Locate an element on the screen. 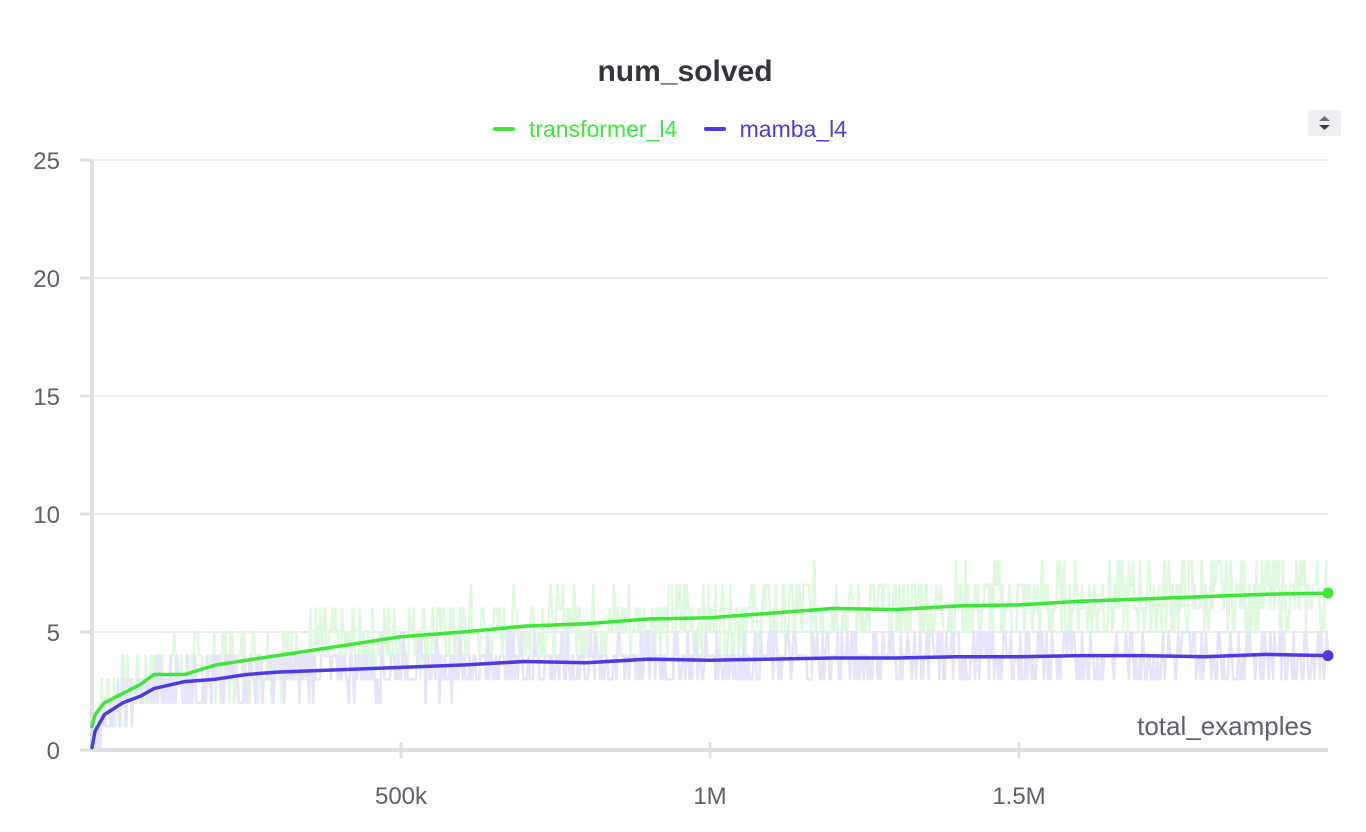 This screenshot has width=1366, height=832. legend-label-mamba: mamba_l4 is located at coordinates (793, 128).